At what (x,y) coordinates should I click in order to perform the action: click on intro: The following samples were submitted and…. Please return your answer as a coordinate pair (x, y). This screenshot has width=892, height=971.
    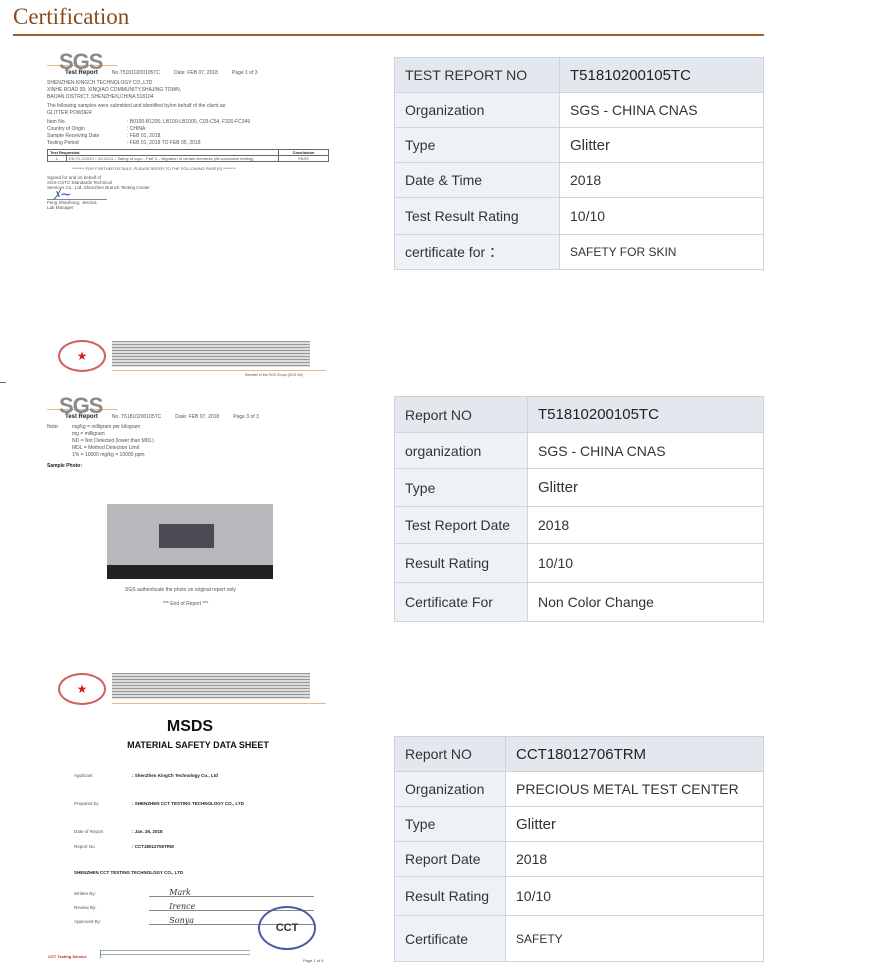
    Looking at the image, I should click on (137, 106).